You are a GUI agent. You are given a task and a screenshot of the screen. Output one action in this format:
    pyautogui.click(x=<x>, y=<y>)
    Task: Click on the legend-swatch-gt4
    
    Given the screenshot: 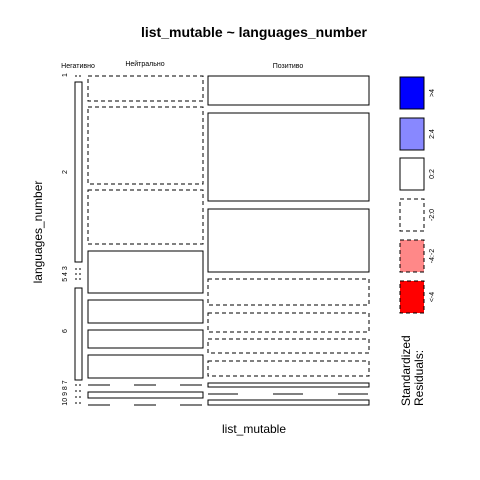 What is the action you would take?
    pyautogui.click(x=412, y=93)
    